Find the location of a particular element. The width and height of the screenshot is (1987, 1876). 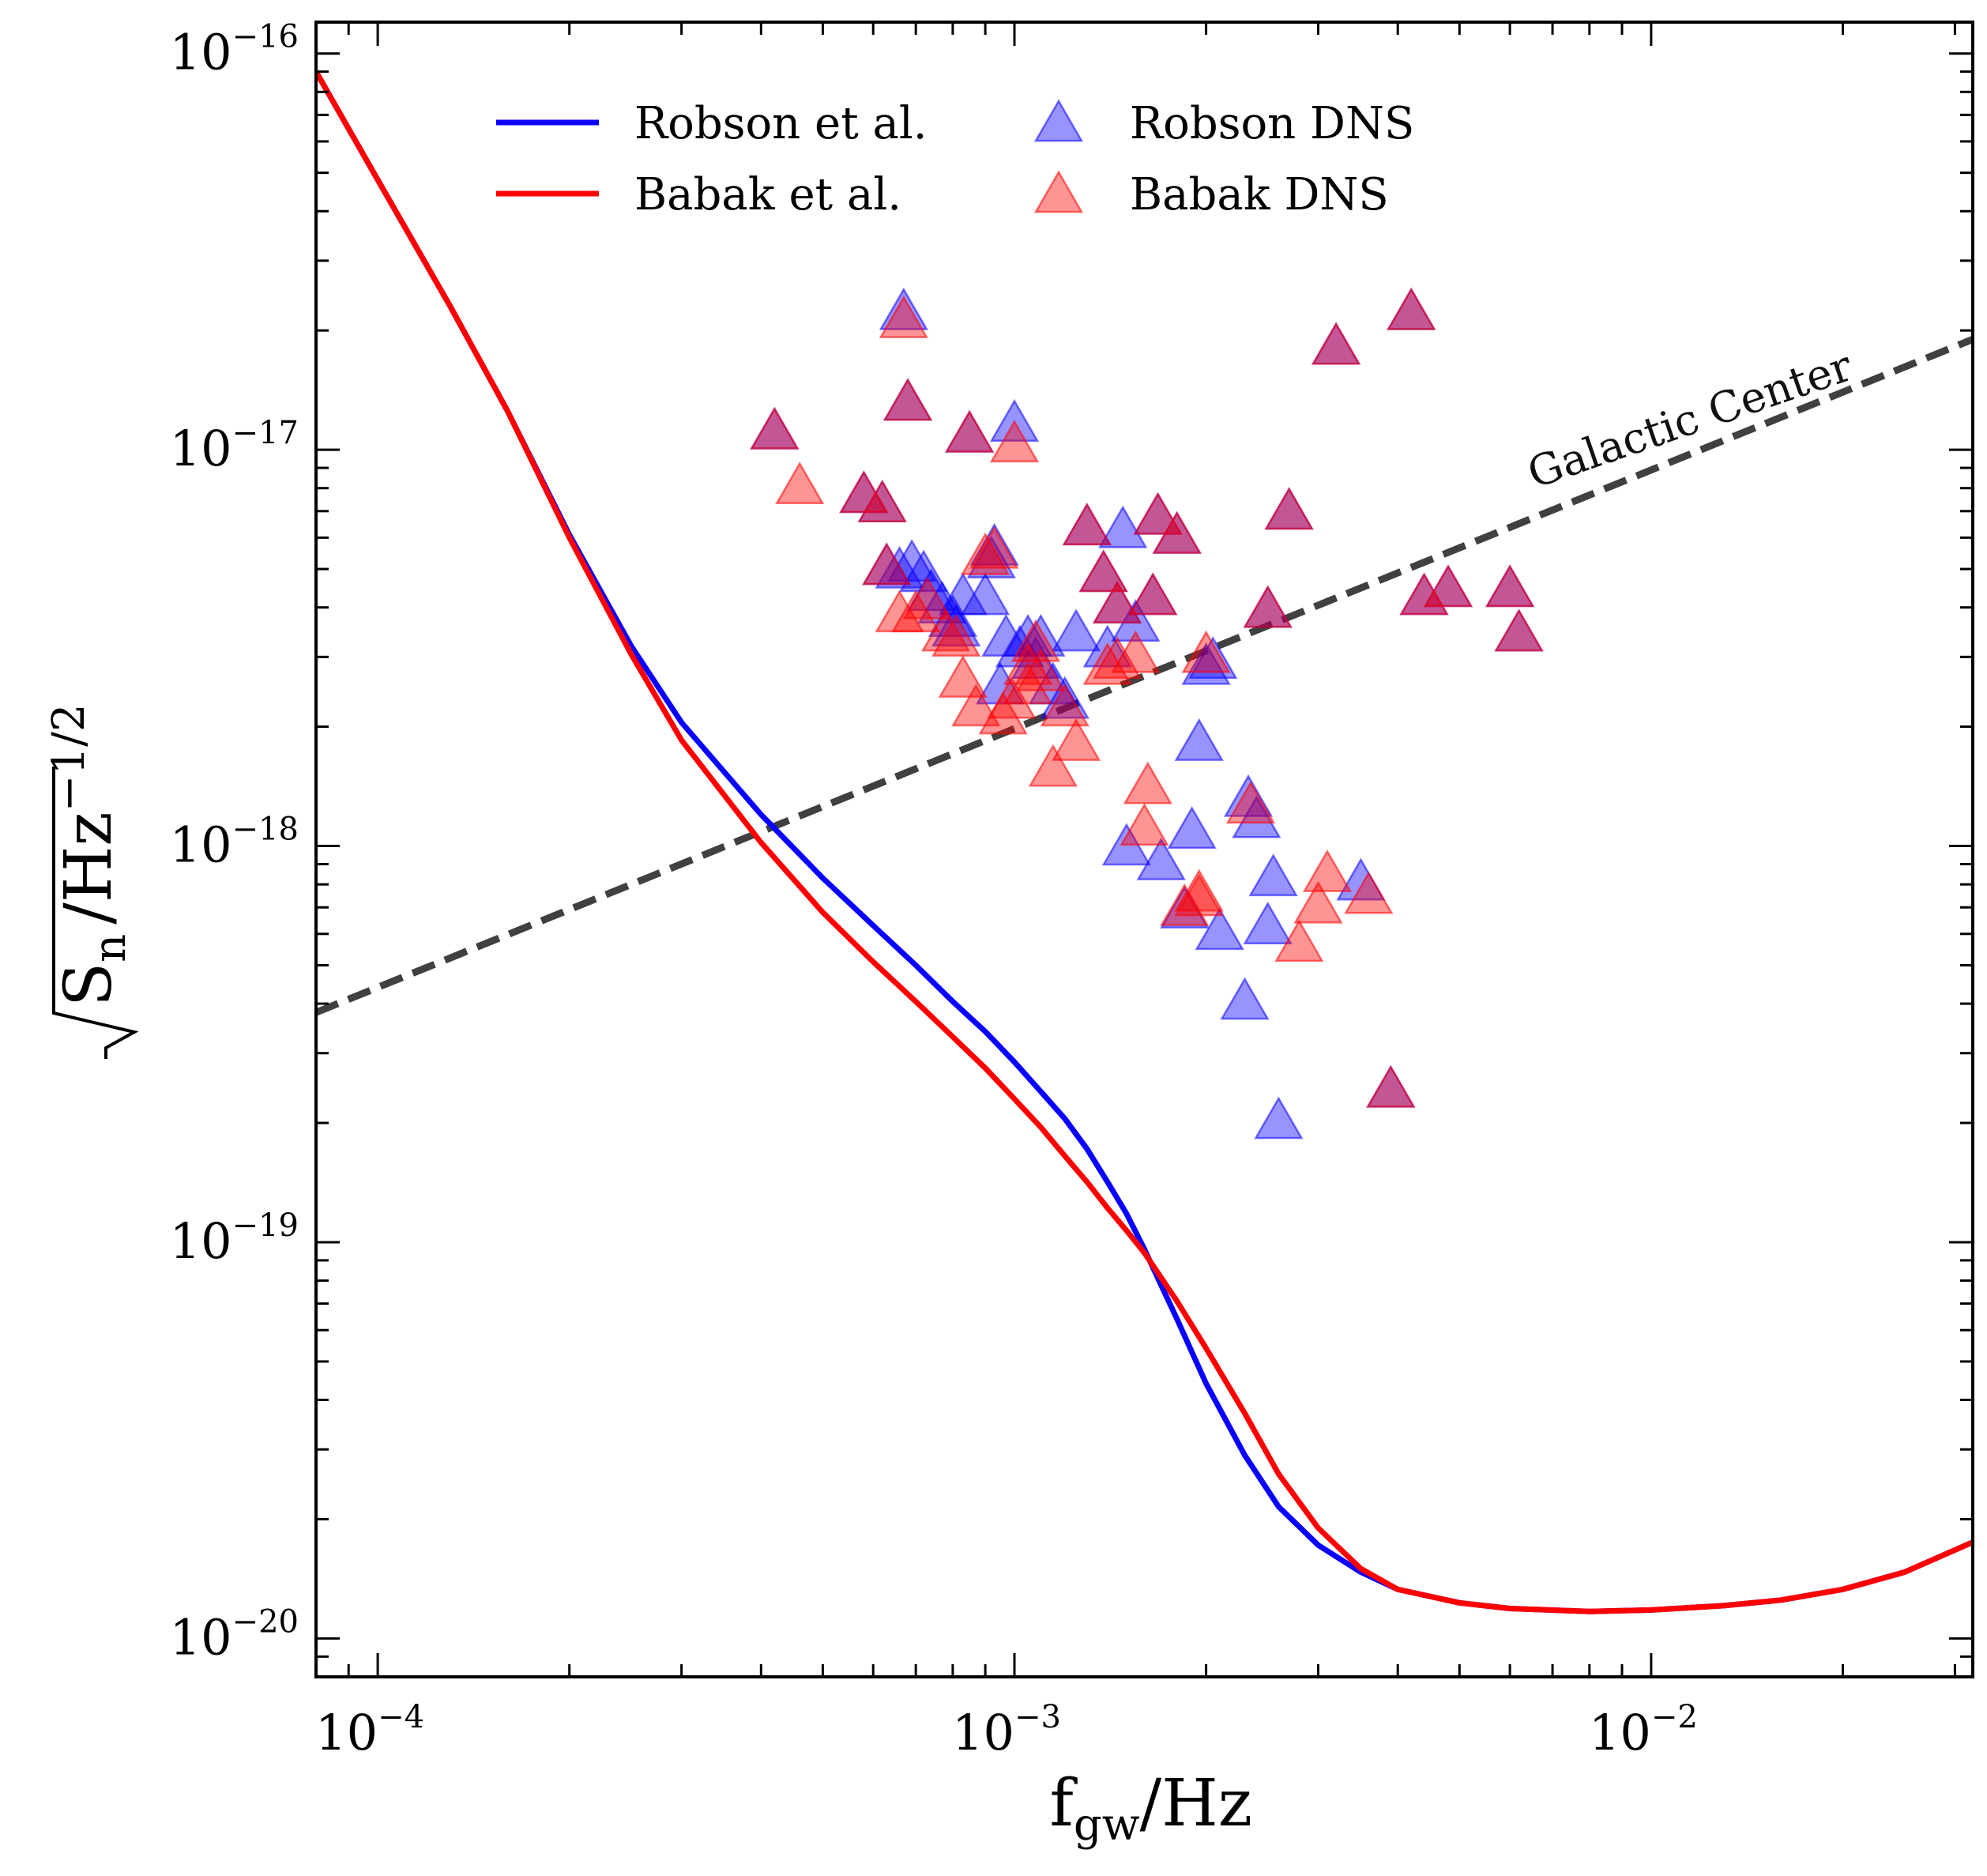

legend-key-robson-dns is located at coordinates (1058, 121).